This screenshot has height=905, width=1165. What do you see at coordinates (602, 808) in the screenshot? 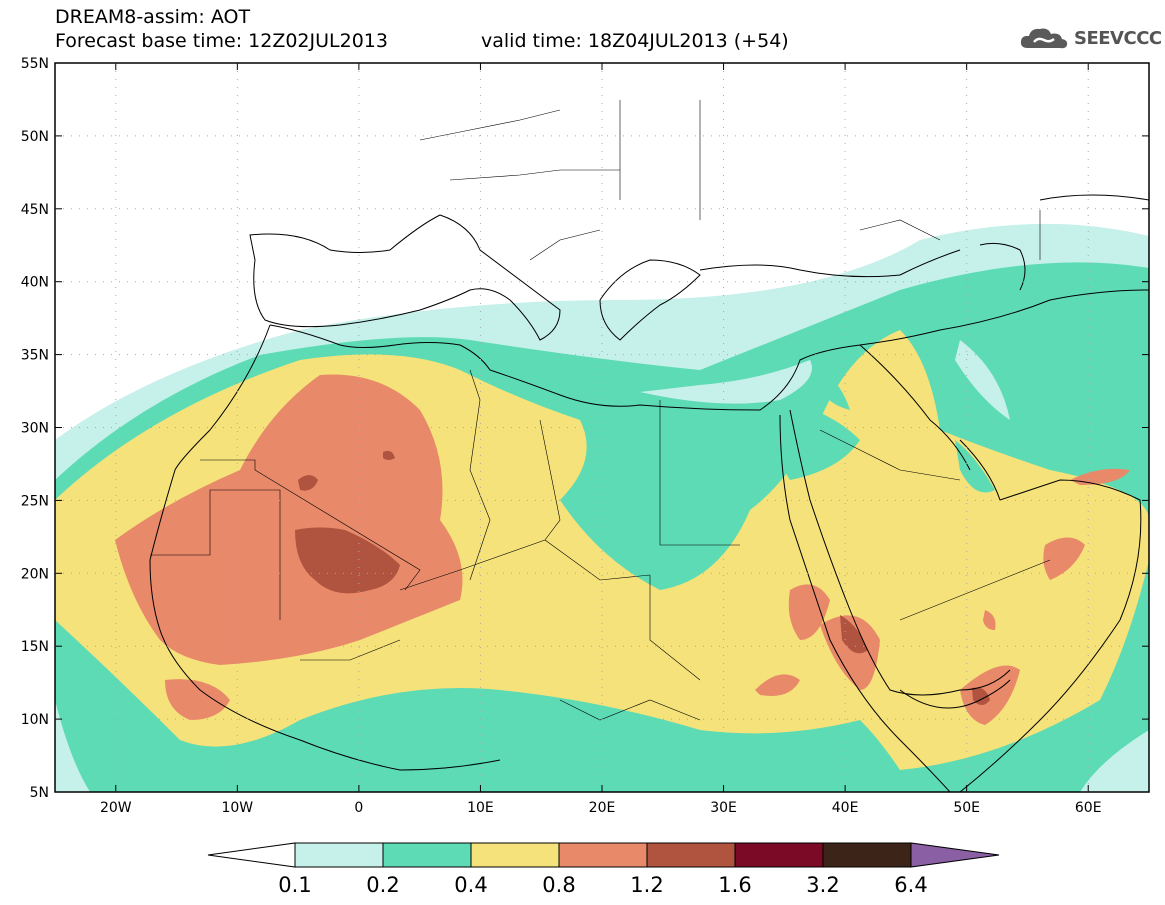
I see `lon-label: 20E` at bounding box center [602, 808].